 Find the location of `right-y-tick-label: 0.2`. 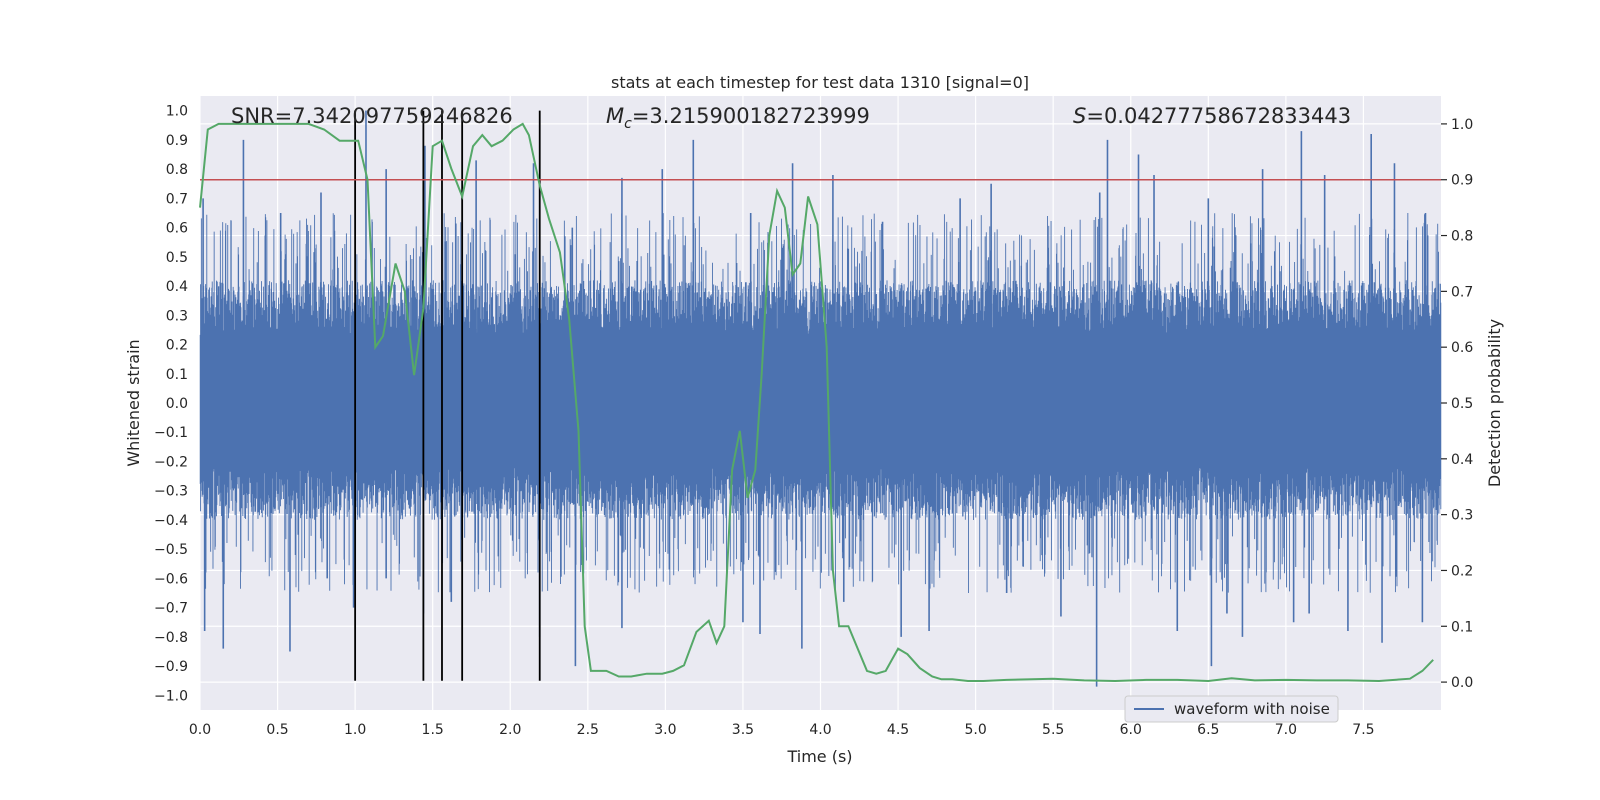

right-y-tick-label: 0.2 is located at coordinates (1462, 571).